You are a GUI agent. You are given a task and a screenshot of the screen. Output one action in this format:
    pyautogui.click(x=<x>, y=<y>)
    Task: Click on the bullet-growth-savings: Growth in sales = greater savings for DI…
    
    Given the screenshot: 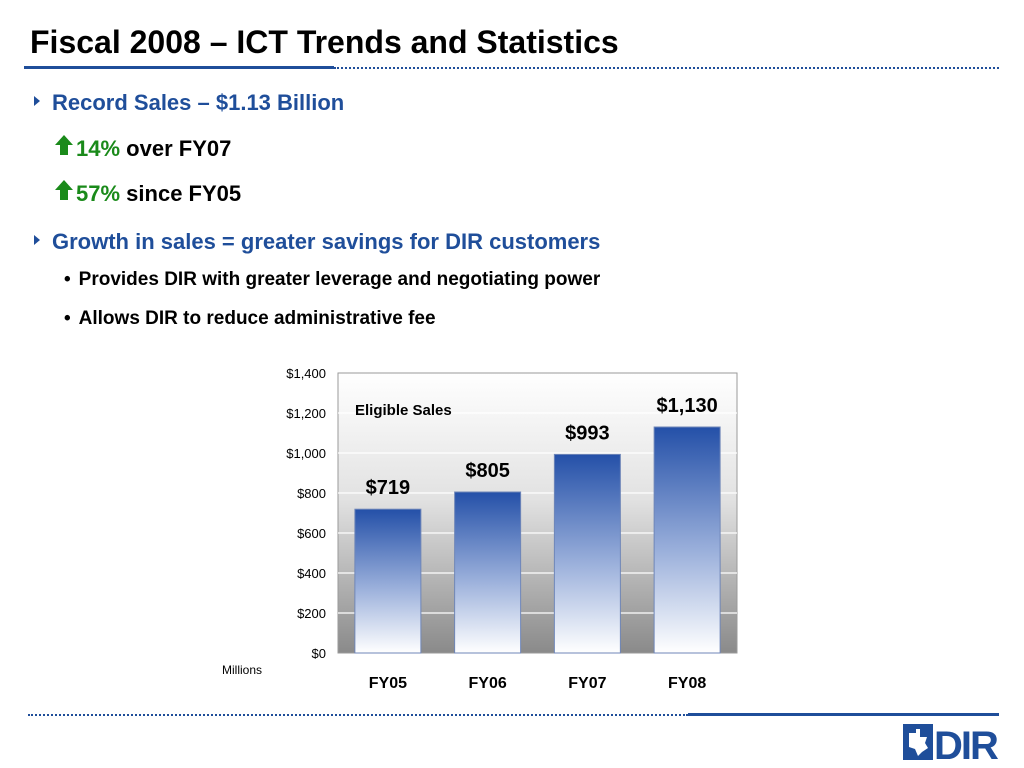 What is the action you would take?
    pyautogui.click(x=317, y=241)
    